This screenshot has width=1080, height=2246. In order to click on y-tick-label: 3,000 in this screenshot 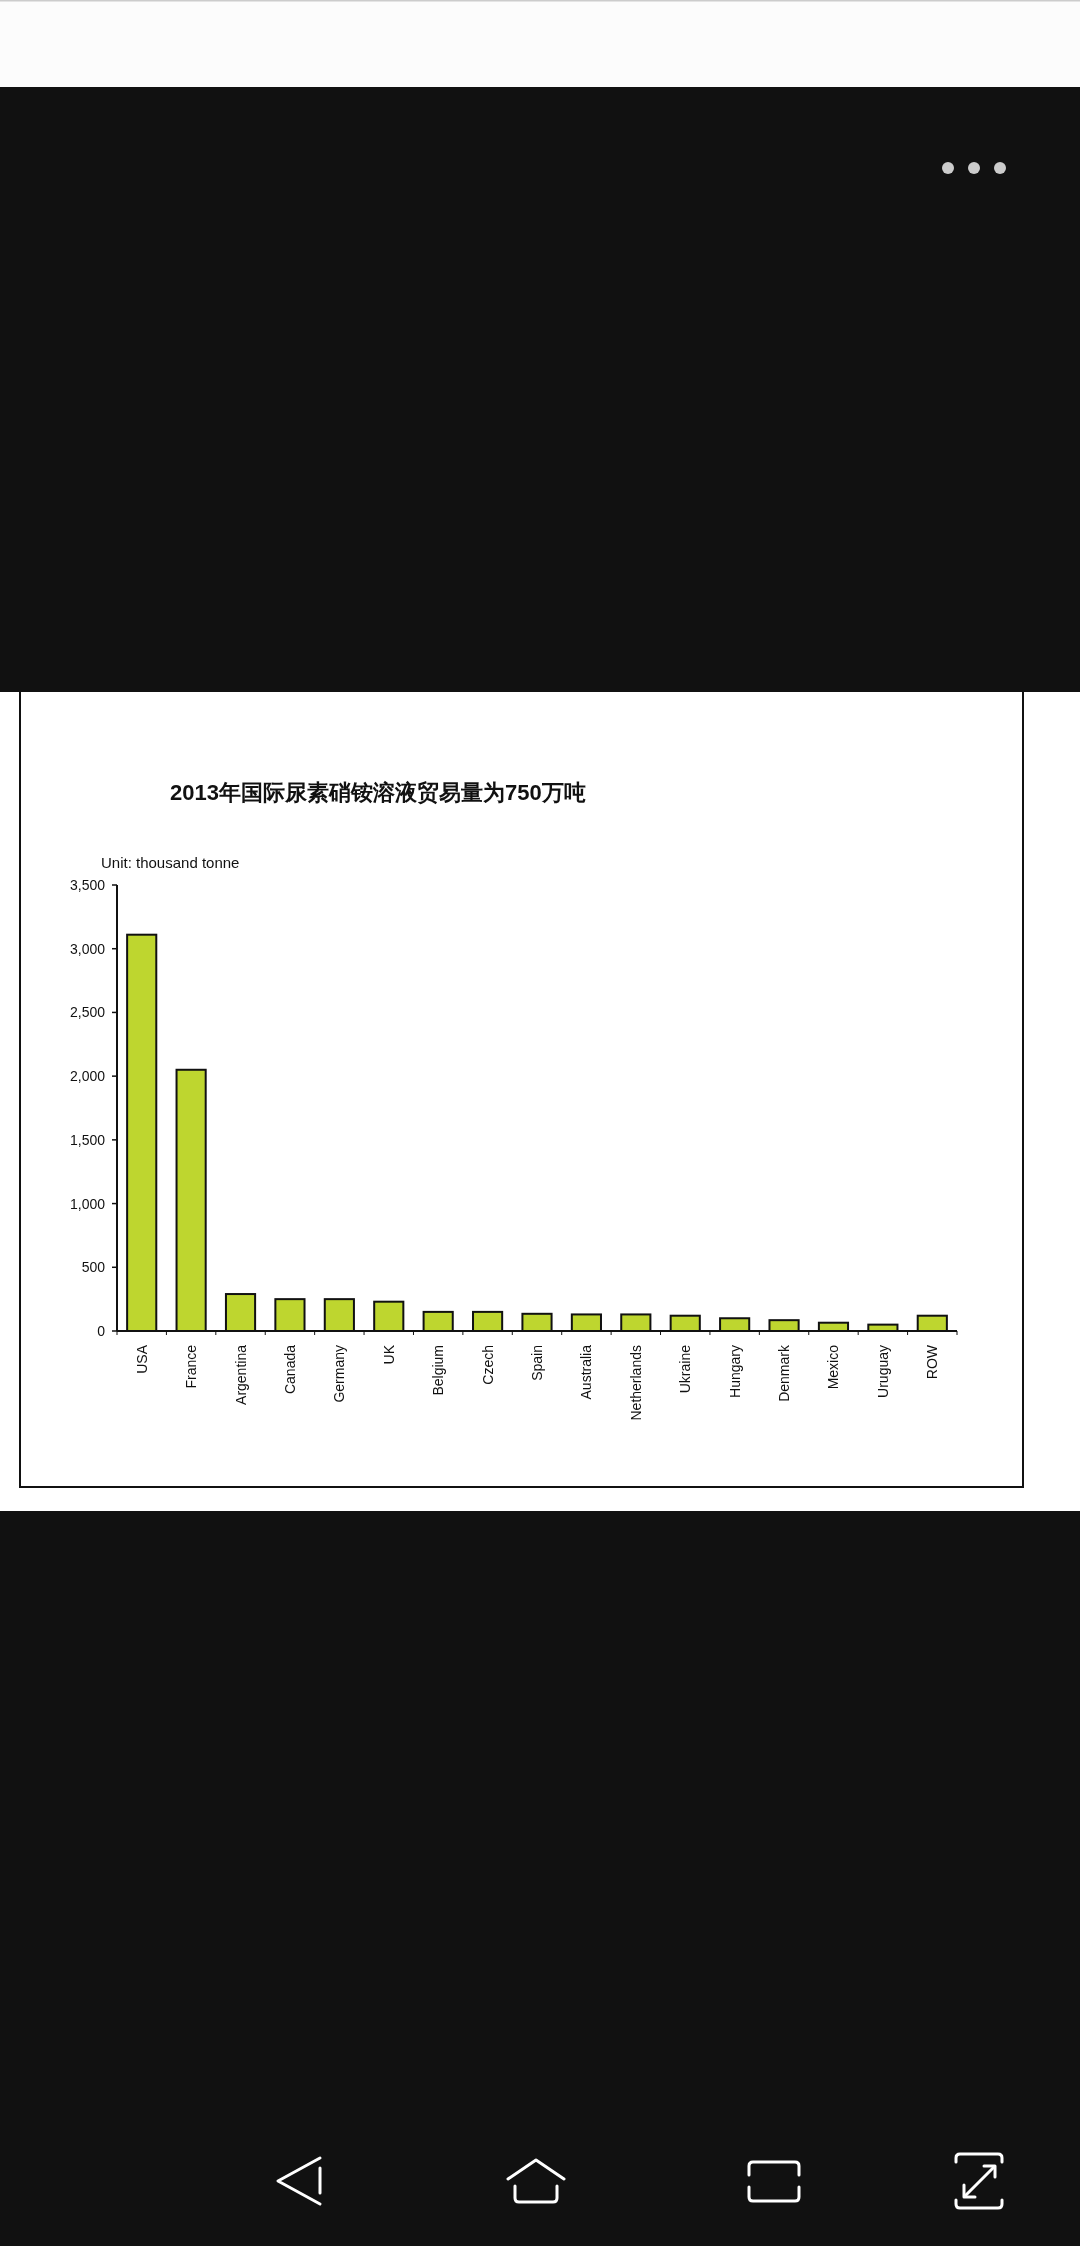, I will do `click(87, 948)`.